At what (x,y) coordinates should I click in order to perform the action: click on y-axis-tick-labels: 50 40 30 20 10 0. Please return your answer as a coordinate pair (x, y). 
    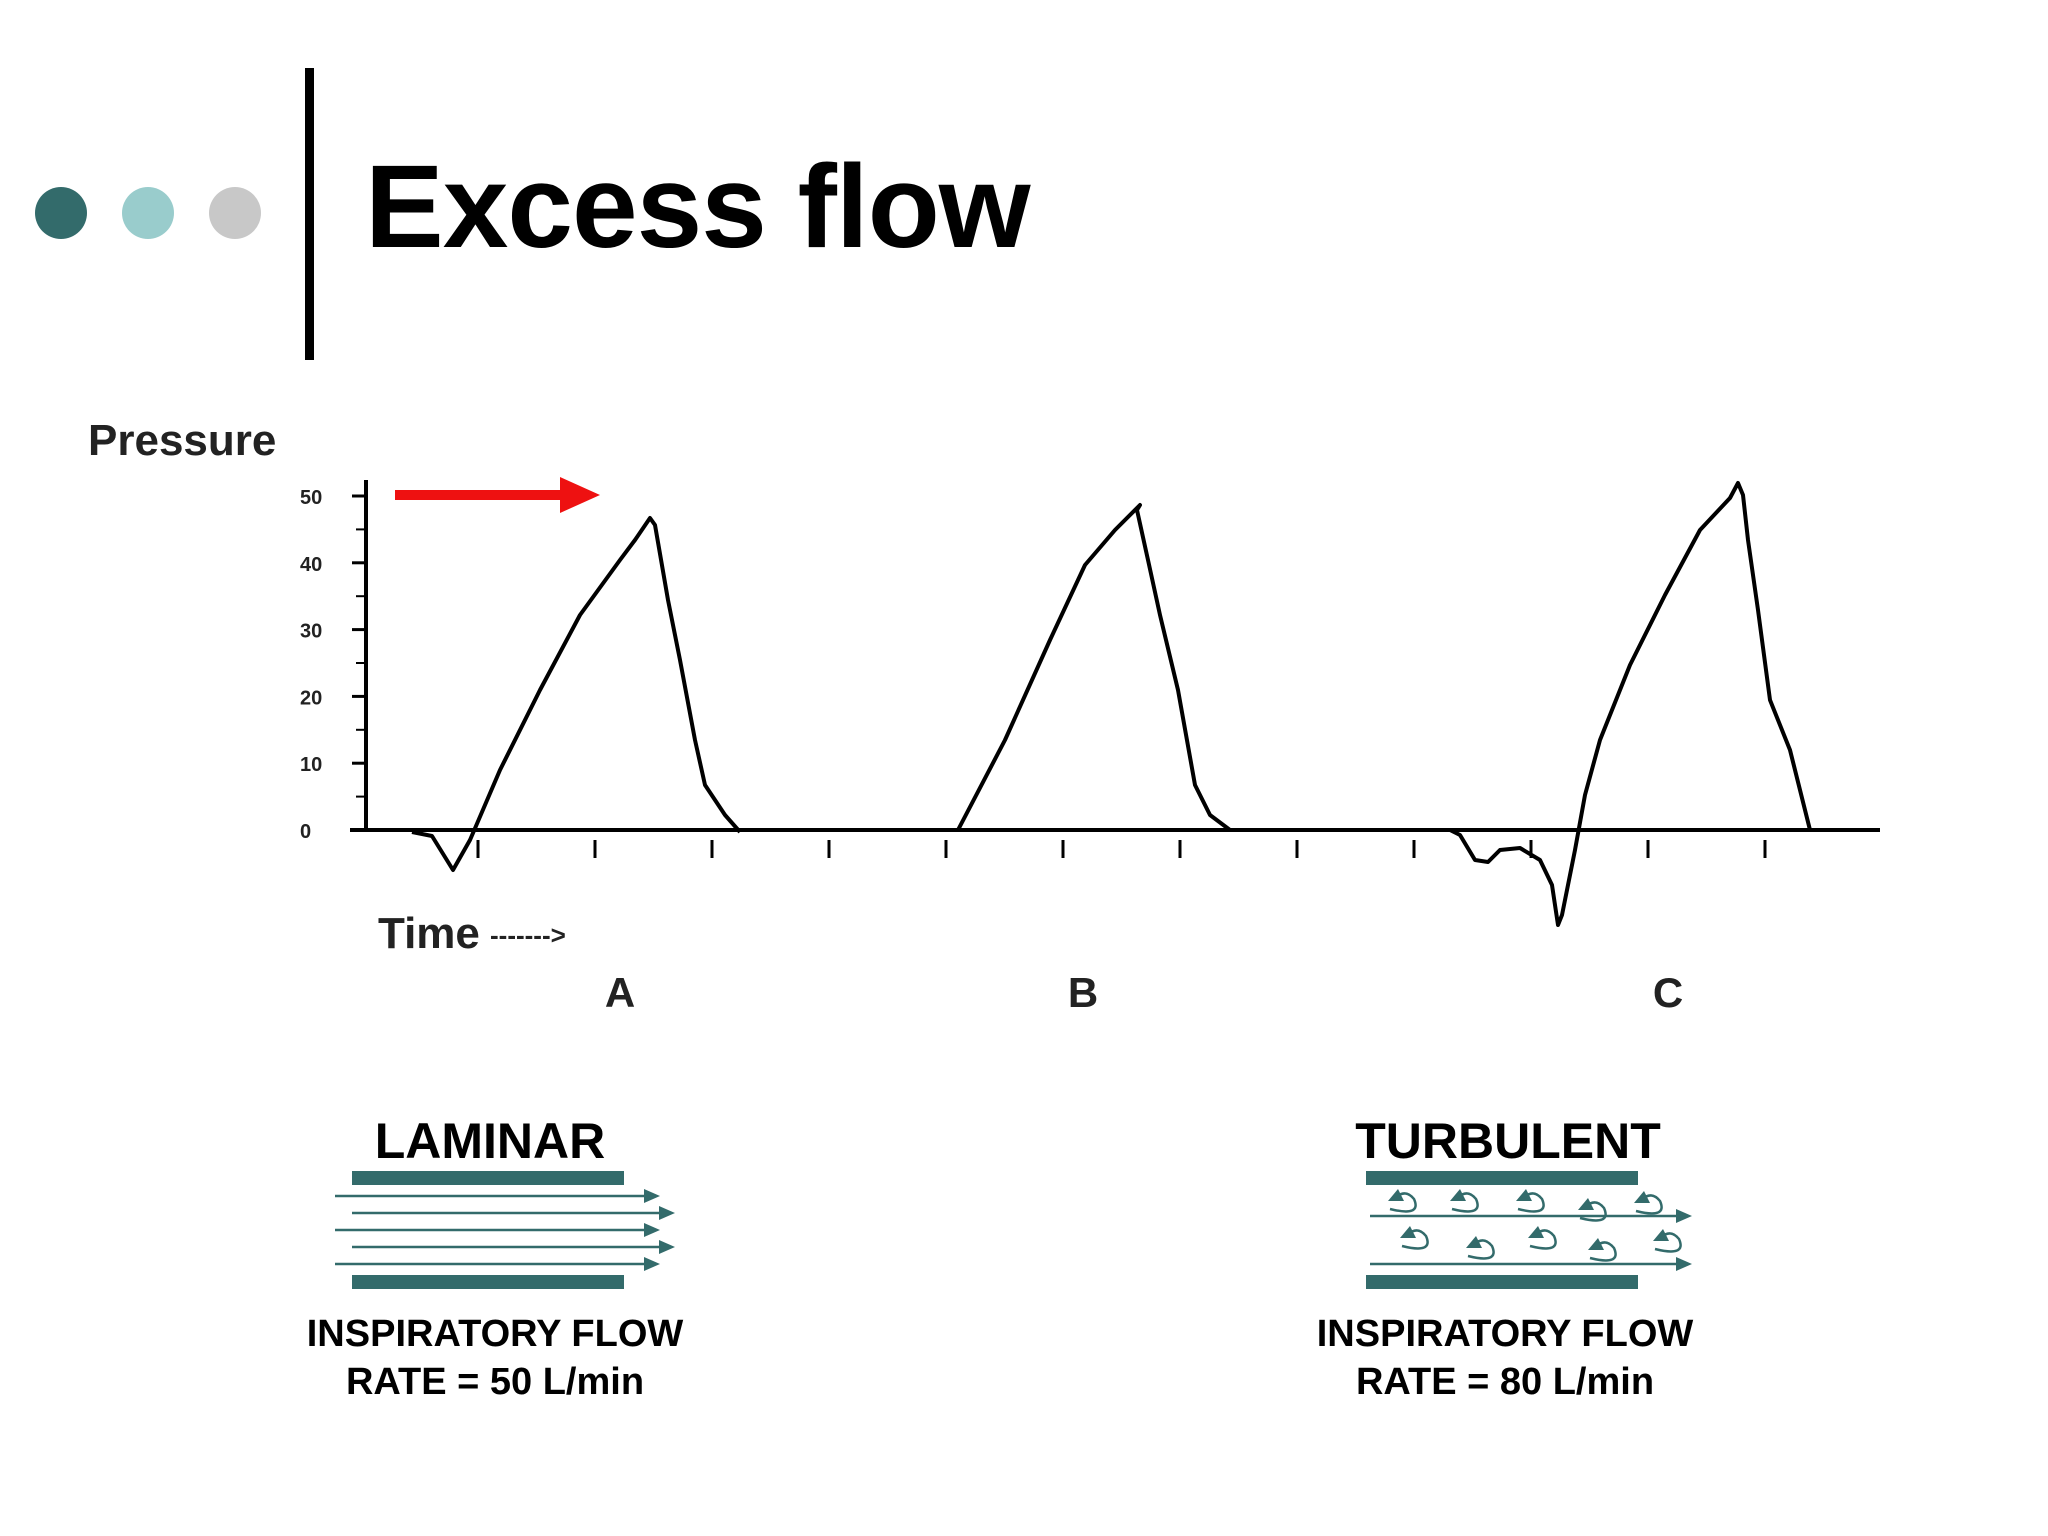
    Looking at the image, I should click on (311, 665).